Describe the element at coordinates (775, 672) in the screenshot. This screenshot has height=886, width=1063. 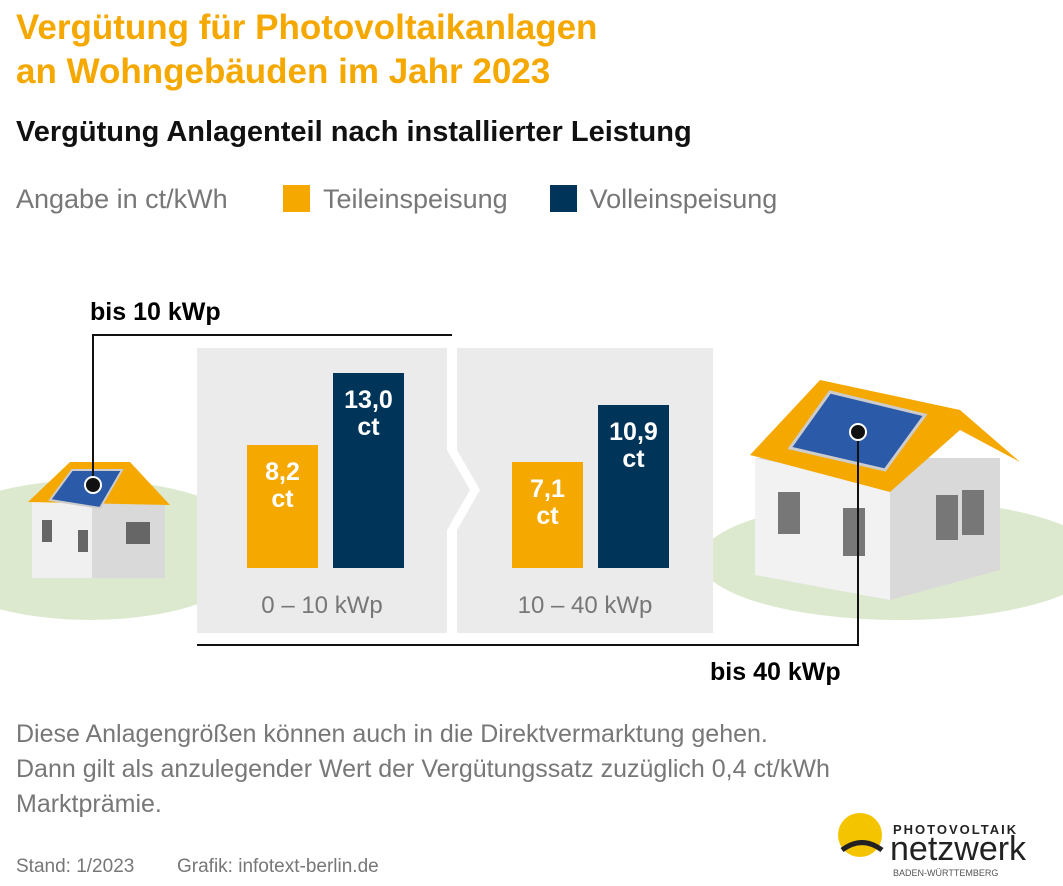
I see `annotation: bis 40 kWp` at that location.